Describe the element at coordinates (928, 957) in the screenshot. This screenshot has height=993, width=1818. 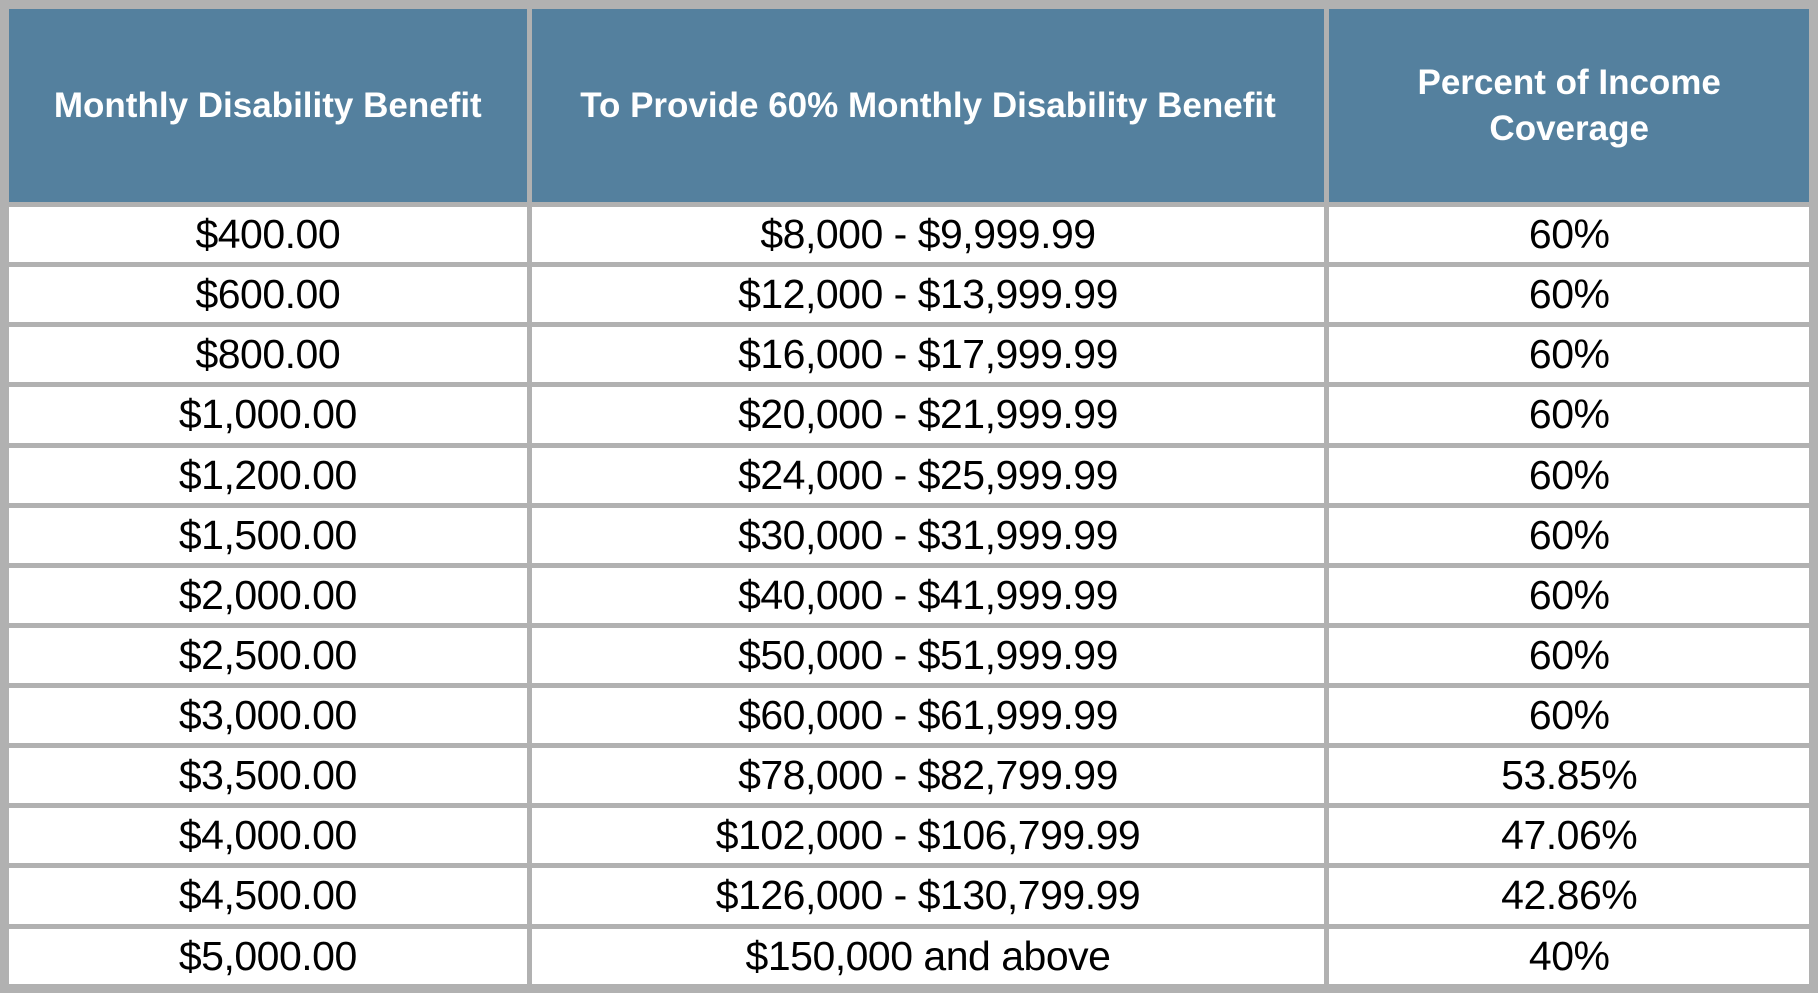
I see `table-cell: $150,000 and above` at that location.